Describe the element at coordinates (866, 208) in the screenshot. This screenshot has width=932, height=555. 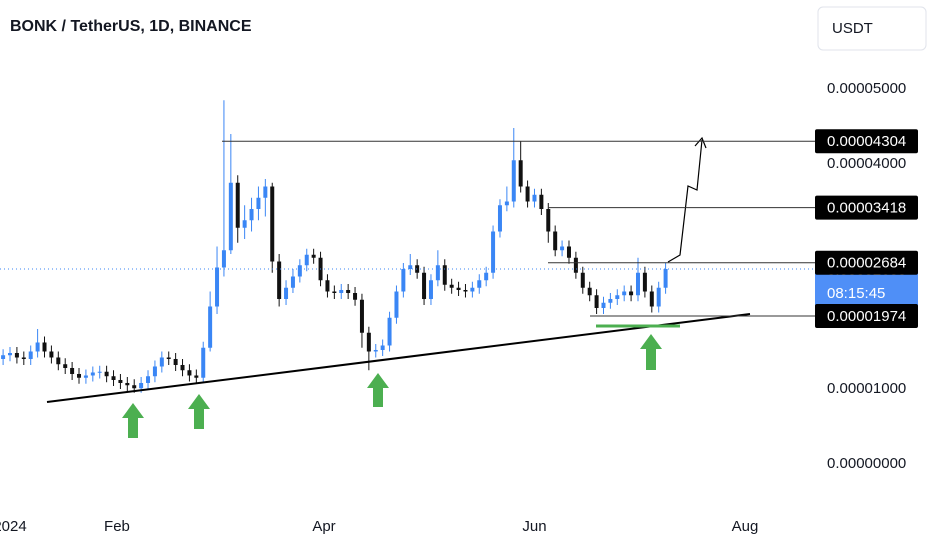
I see `level-label: 0.00003418` at that location.